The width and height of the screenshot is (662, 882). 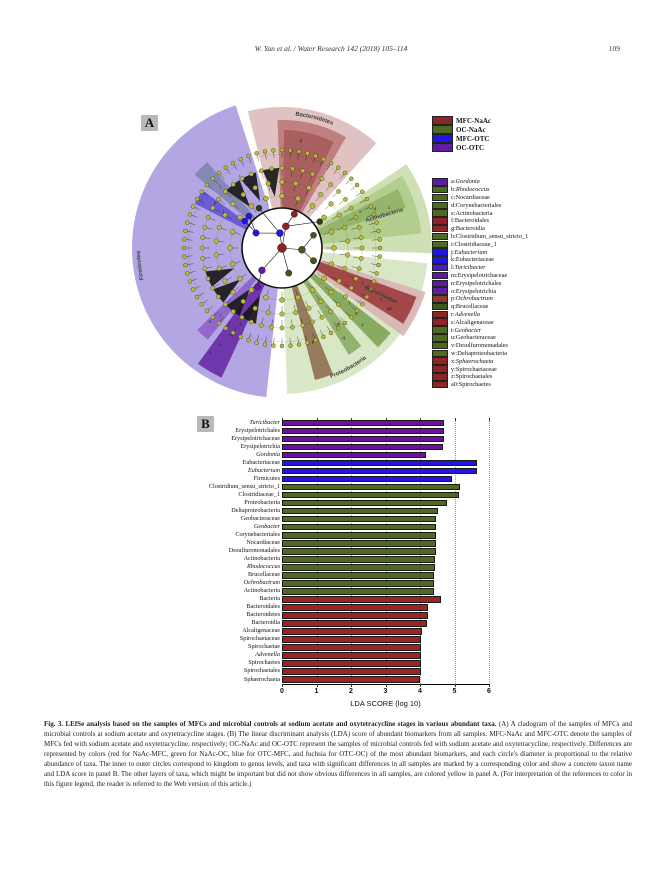 What do you see at coordinates (259, 639) in the screenshot?
I see `bar-taxon-label: Spirochaetaceae` at bounding box center [259, 639].